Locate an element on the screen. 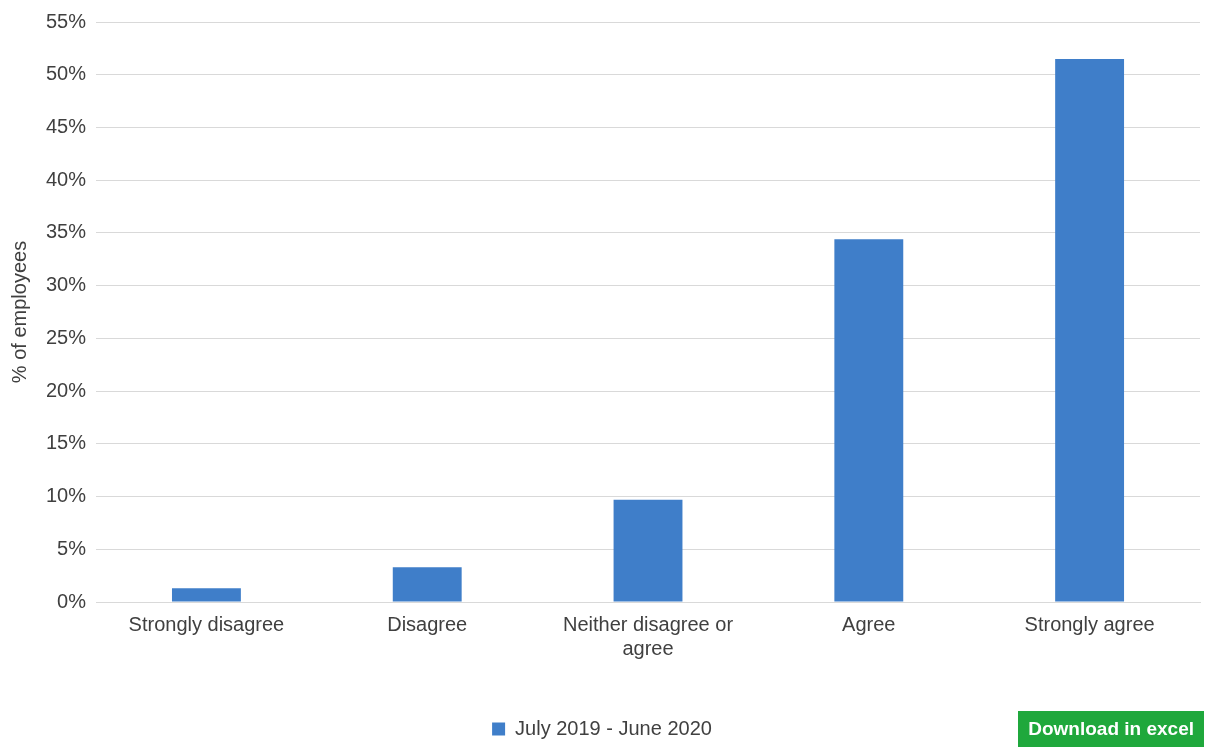 The height and width of the screenshot is (749, 1206). x-tick-label: Strongly disagree is located at coordinates (206, 623).